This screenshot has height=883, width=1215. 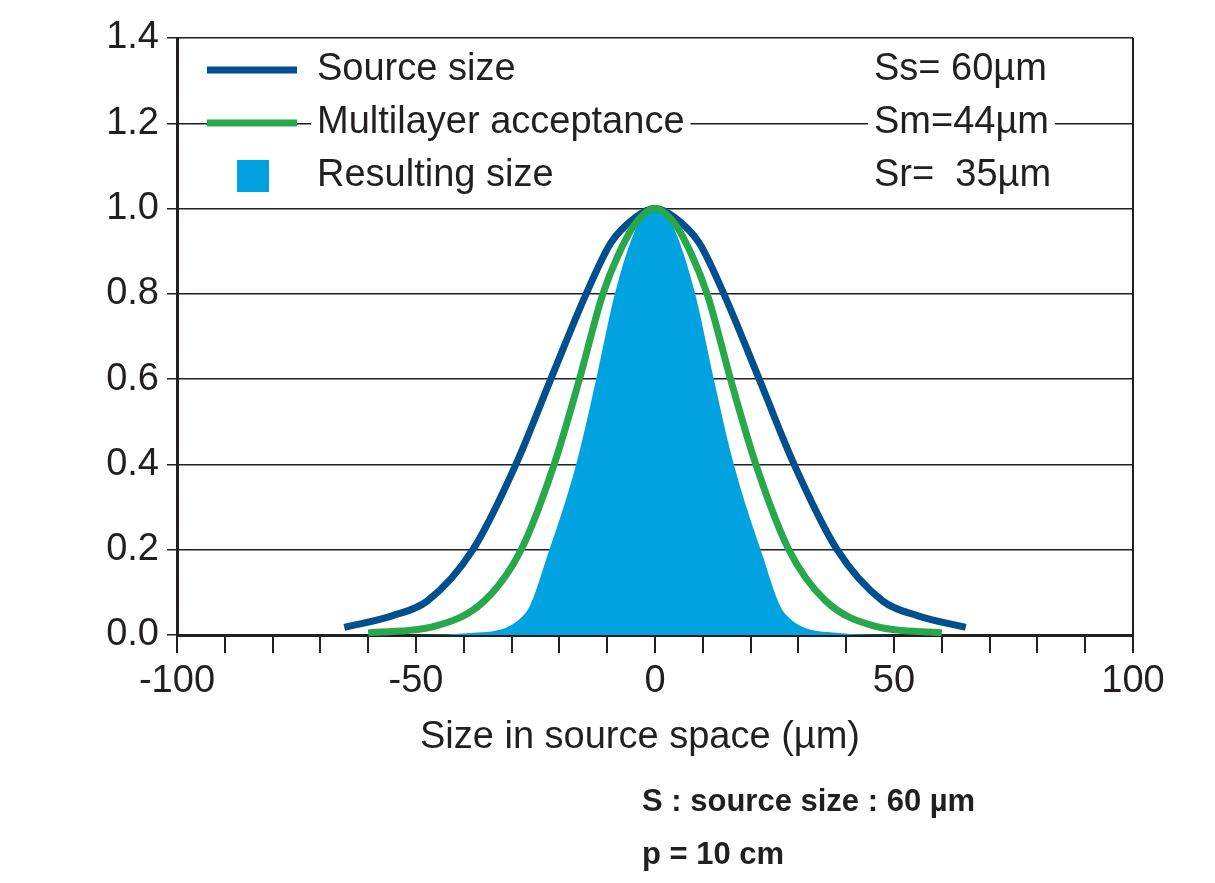 What do you see at coordinates (1133, 679) in the screenshot?
I see `x-tick-label: 100` at bounding box center [1133, 679].